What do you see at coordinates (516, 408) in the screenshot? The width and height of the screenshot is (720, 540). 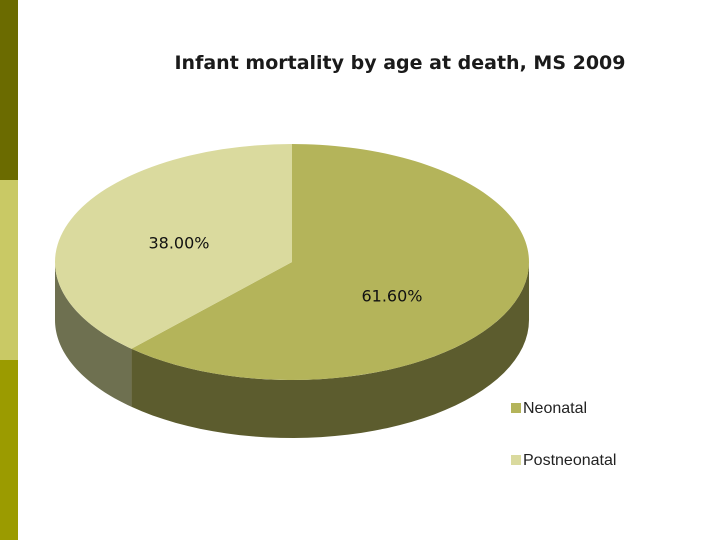 I see `legend-swatch-neonatal` at bounding box center [516, 408].